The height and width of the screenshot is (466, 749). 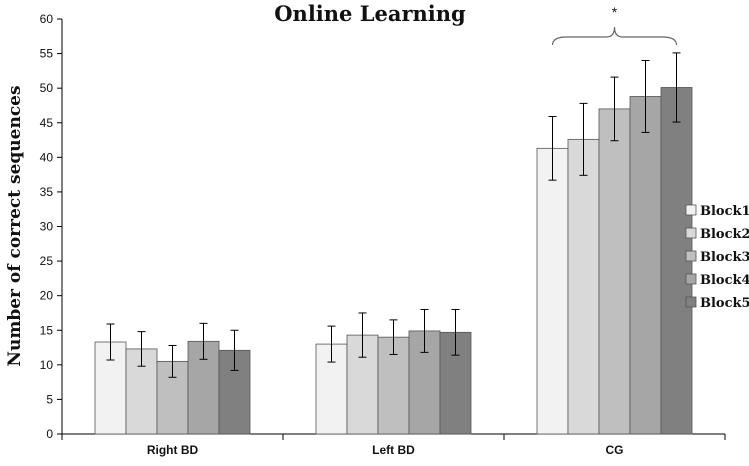 What do you see at coordinates (47, 123) in the screenshot?
I see `y-tick-label: 45` at bounding box center [47, 123].